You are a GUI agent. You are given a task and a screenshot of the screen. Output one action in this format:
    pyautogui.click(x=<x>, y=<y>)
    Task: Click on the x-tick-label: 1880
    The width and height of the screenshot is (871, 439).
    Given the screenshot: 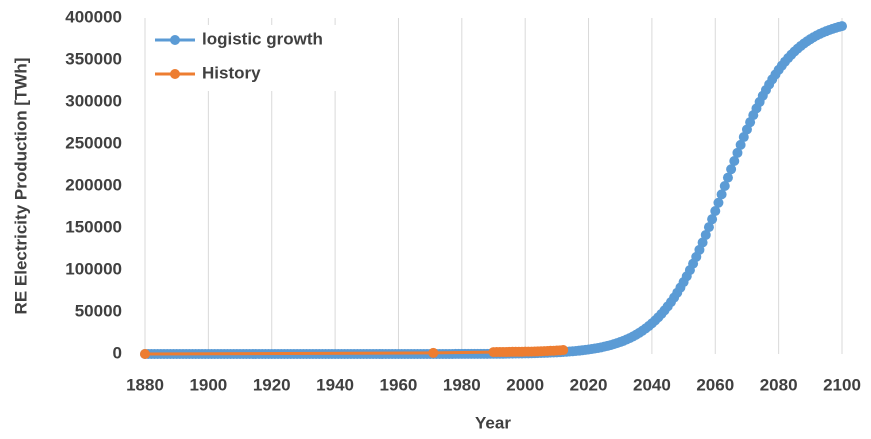 What is the action you would take?
    pyautogui.click(x=145, y=384)
    